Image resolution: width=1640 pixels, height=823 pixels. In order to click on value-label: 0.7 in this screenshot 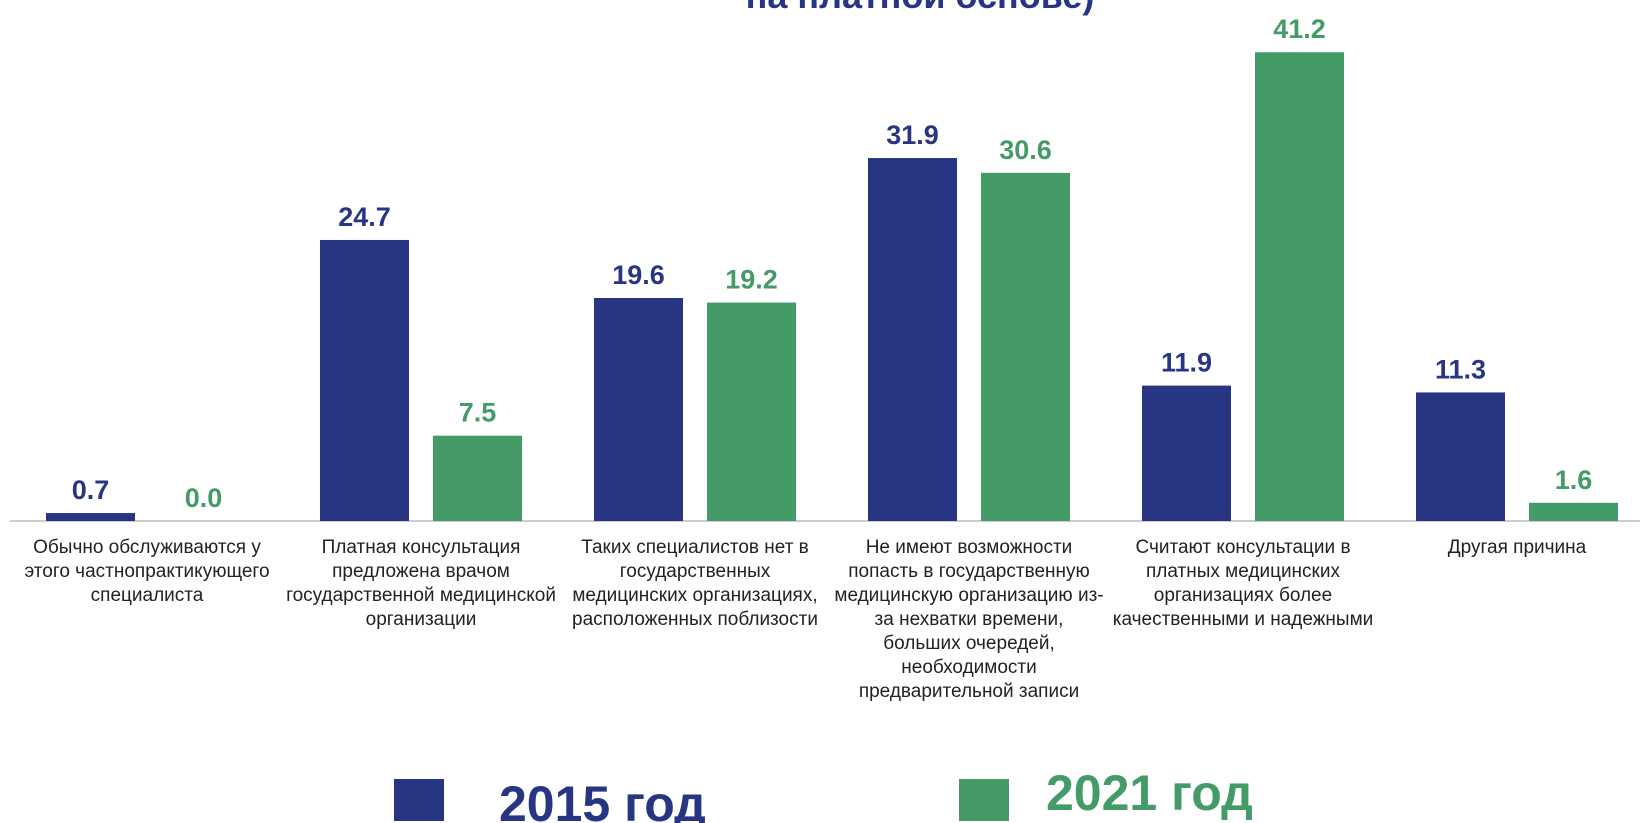, I will do `click(91, 490)`.